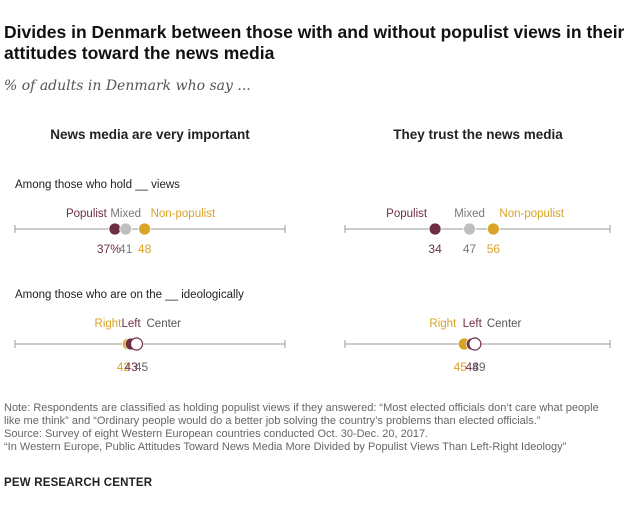 This screenshot has width=640, height=510. I want to click on data-value-label: 37%, so click(109, 249).